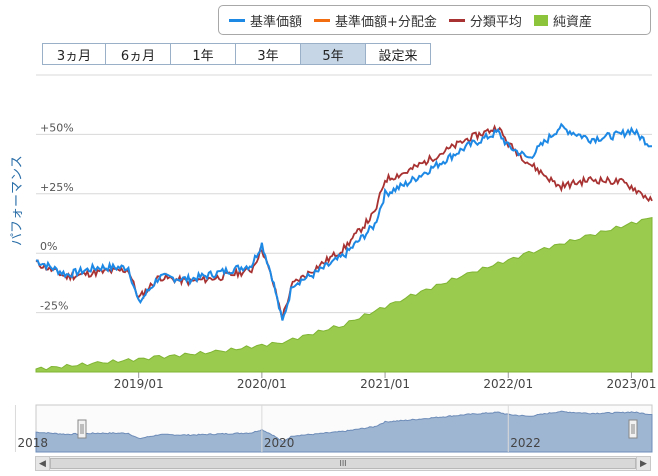  I want to click on legend-item-nav: 基準価額, so click(265, 20).